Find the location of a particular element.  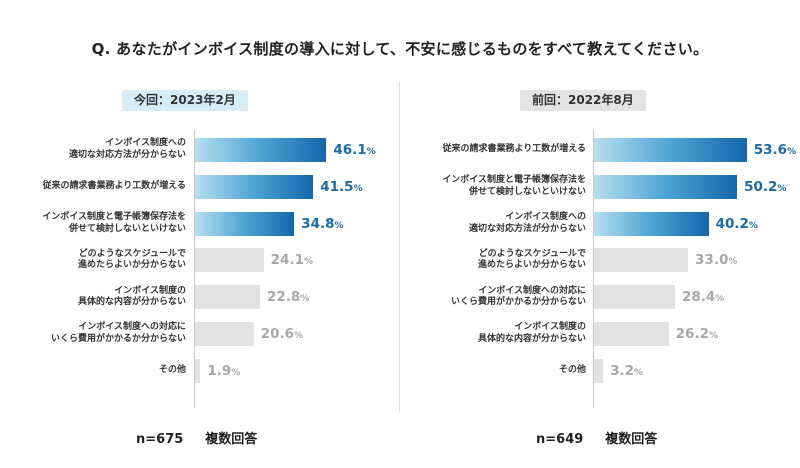

bar-row: 従来の請求書業務より工数が増える 41.5% is located at coordinates (200, 187).